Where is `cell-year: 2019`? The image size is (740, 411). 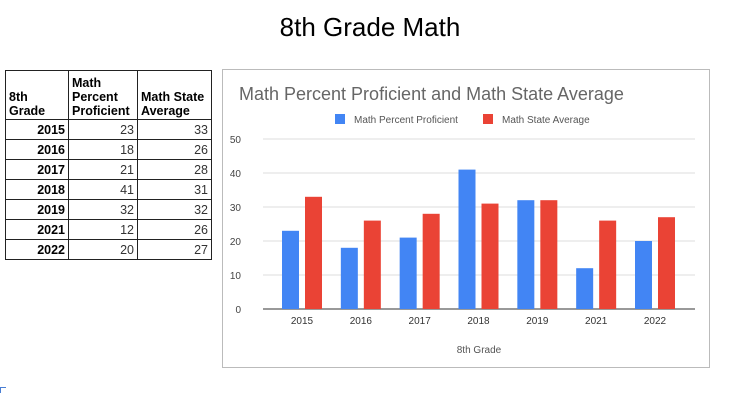 cell-year: 2019 is located at coordinates (37, 209).